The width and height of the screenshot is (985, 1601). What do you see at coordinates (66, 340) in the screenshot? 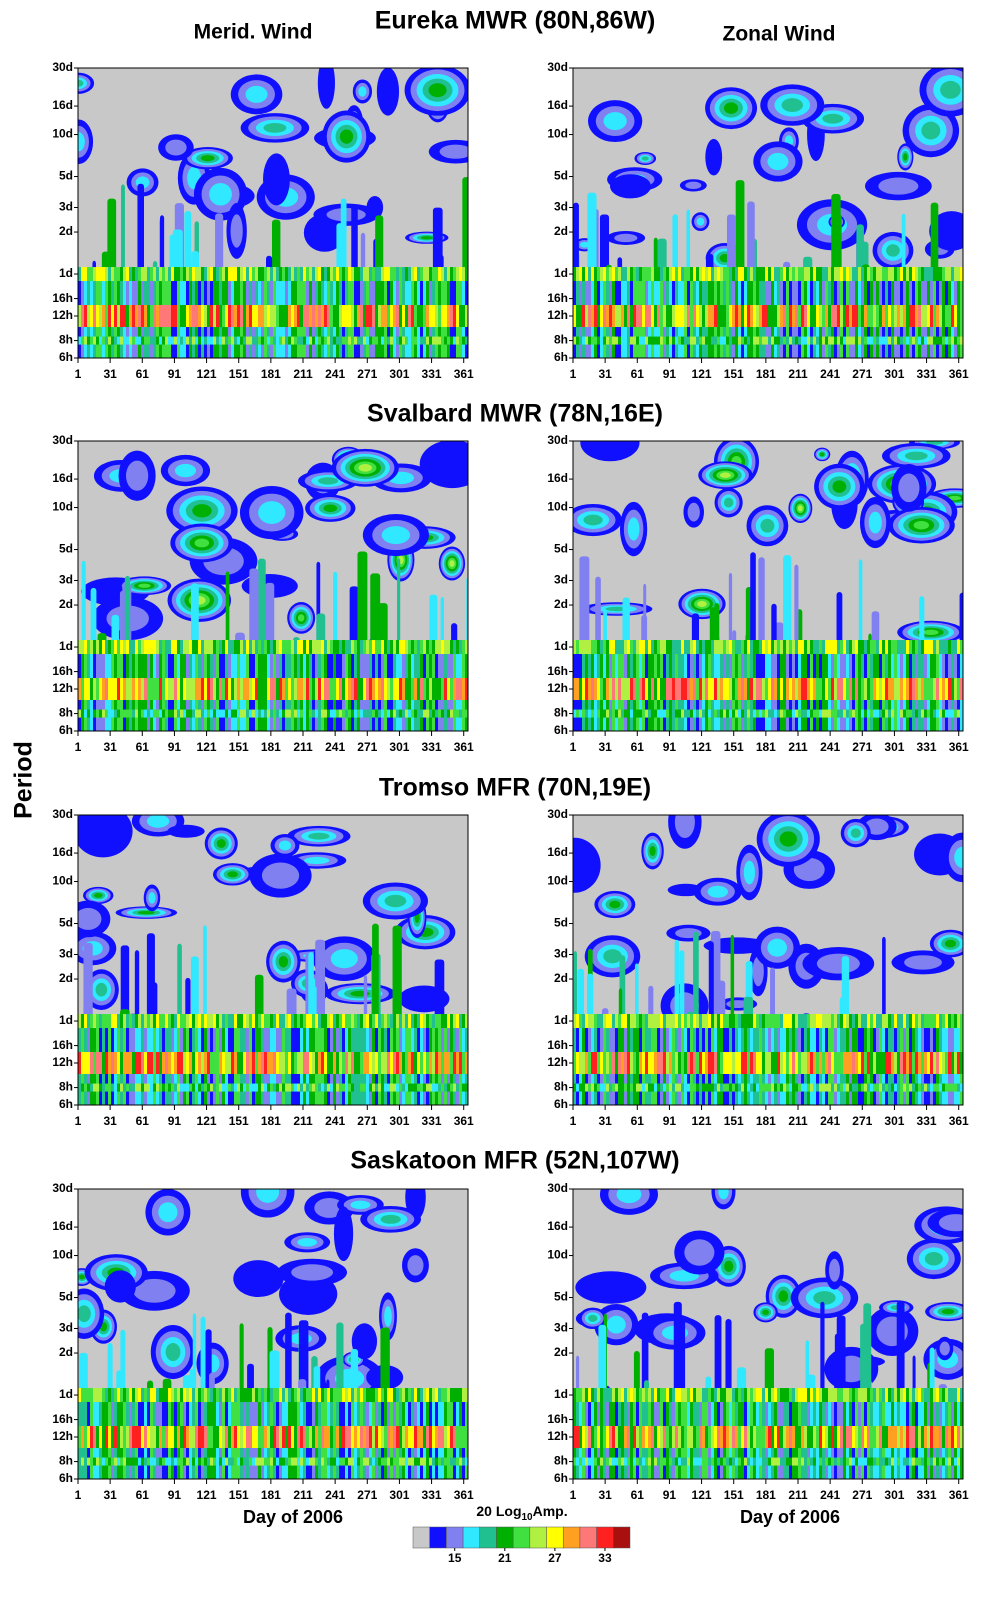
I see `y-tick-label: 8h` at bounding box center [66, 340].